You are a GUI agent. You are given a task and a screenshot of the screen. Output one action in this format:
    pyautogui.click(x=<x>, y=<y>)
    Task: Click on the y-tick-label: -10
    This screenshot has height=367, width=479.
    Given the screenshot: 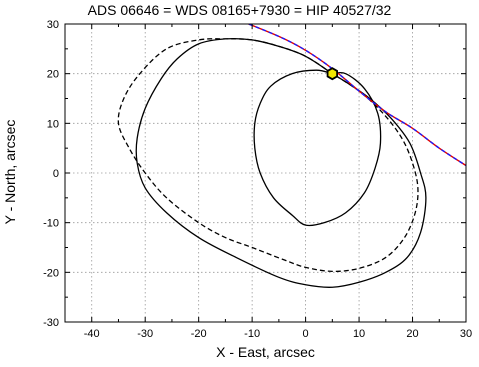 What is the action you would take?
    pyautogui.click(x=51, y=224)
    